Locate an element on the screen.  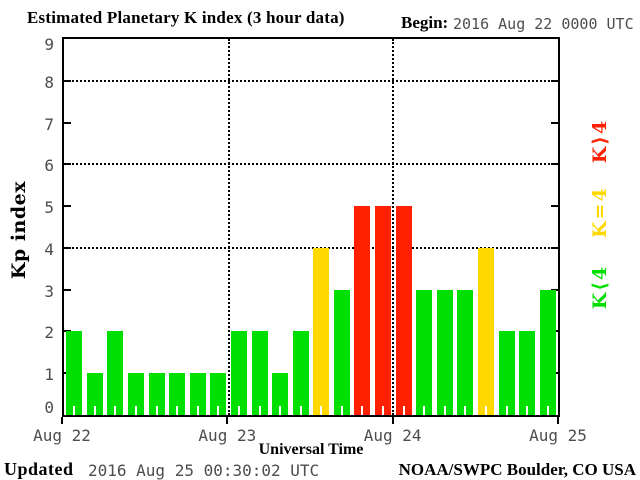
y-tick-label-6: 6 is located at coordinates (49, 166).